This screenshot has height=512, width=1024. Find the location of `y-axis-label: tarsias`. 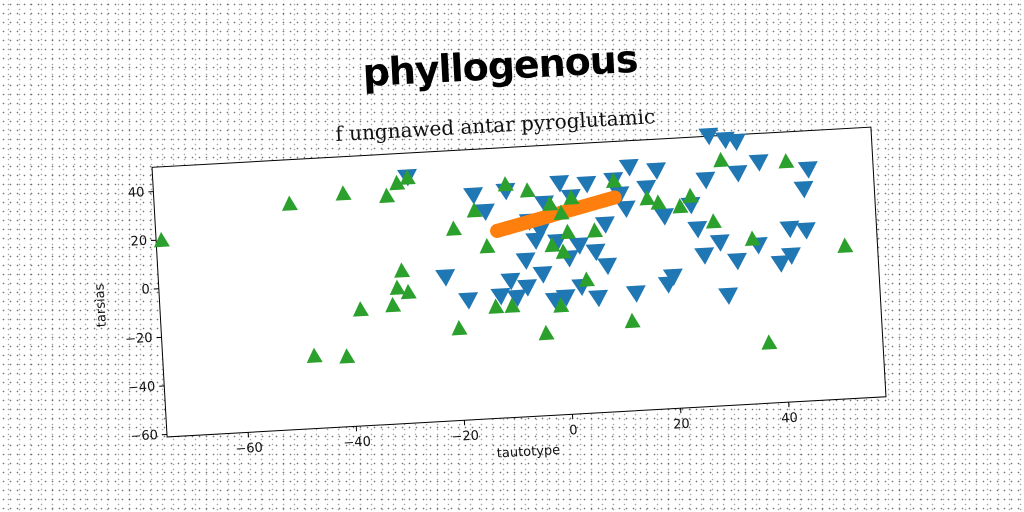

y-axis-label: tarsias is located at coordinates (100, 305).